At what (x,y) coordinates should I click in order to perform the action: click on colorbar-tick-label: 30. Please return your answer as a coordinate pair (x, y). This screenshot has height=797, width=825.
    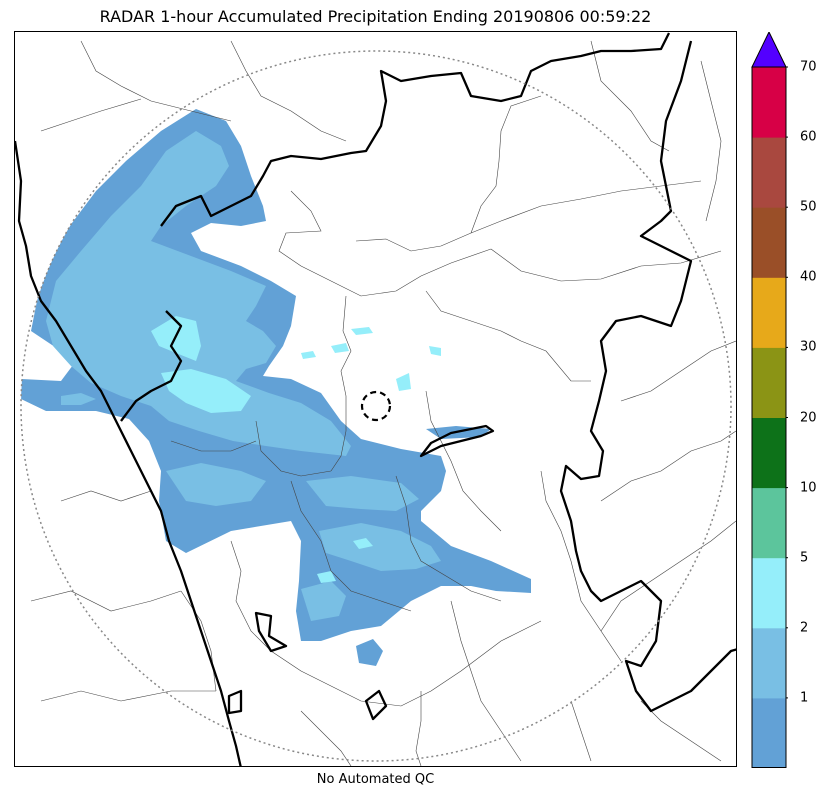
    Looking at the image, I should click on (808, 347).